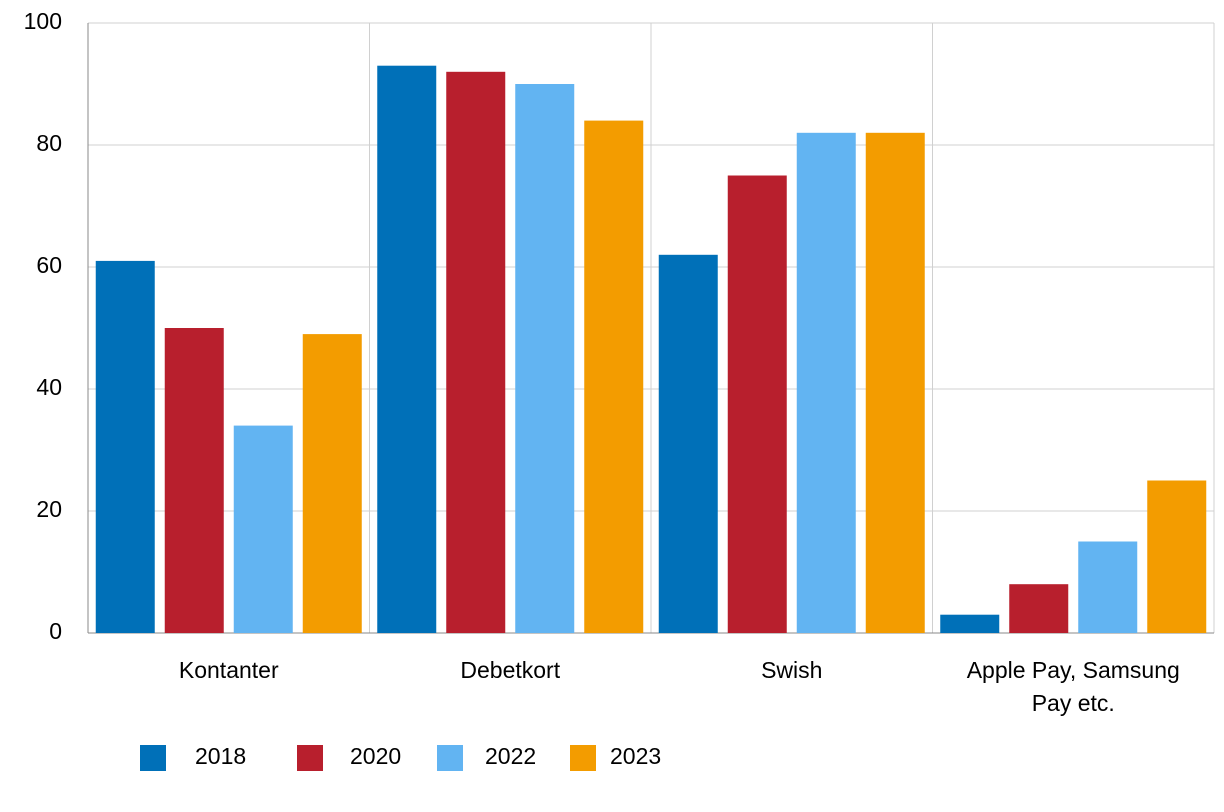  Describe the element at coordinates (220, 756) in the screenshot. I see `legend-label: 2018` at that location.